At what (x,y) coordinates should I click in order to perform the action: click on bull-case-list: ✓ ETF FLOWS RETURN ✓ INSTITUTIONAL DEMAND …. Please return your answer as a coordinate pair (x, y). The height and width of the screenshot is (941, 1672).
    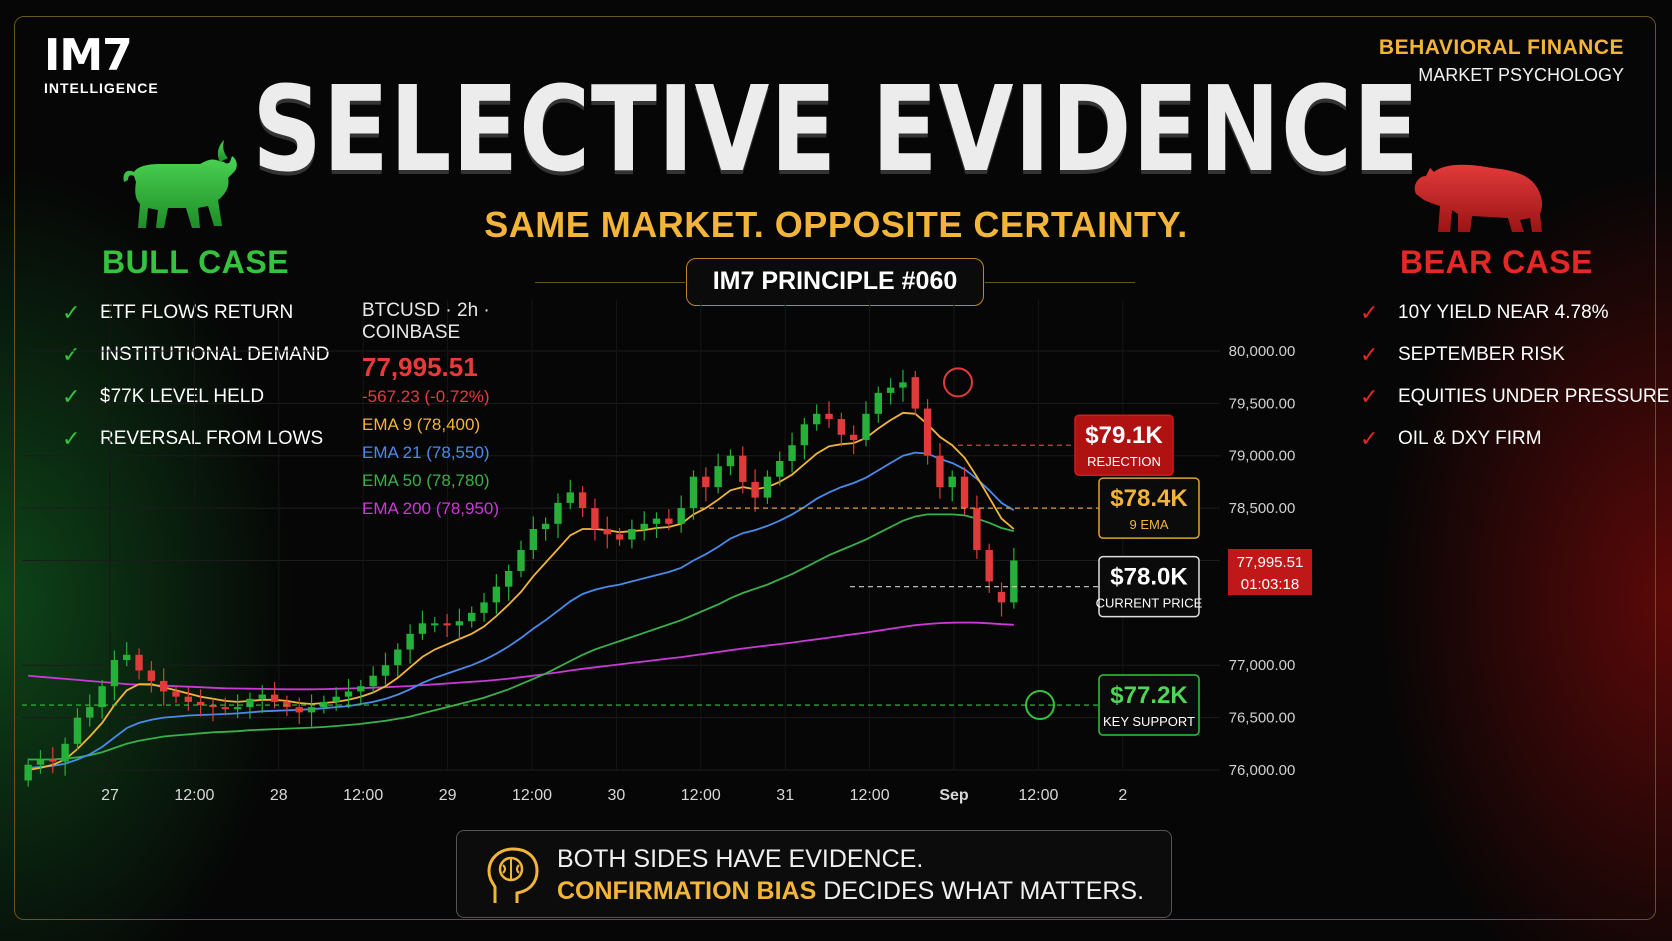
    Looking at the image, I should click on (195, 376).